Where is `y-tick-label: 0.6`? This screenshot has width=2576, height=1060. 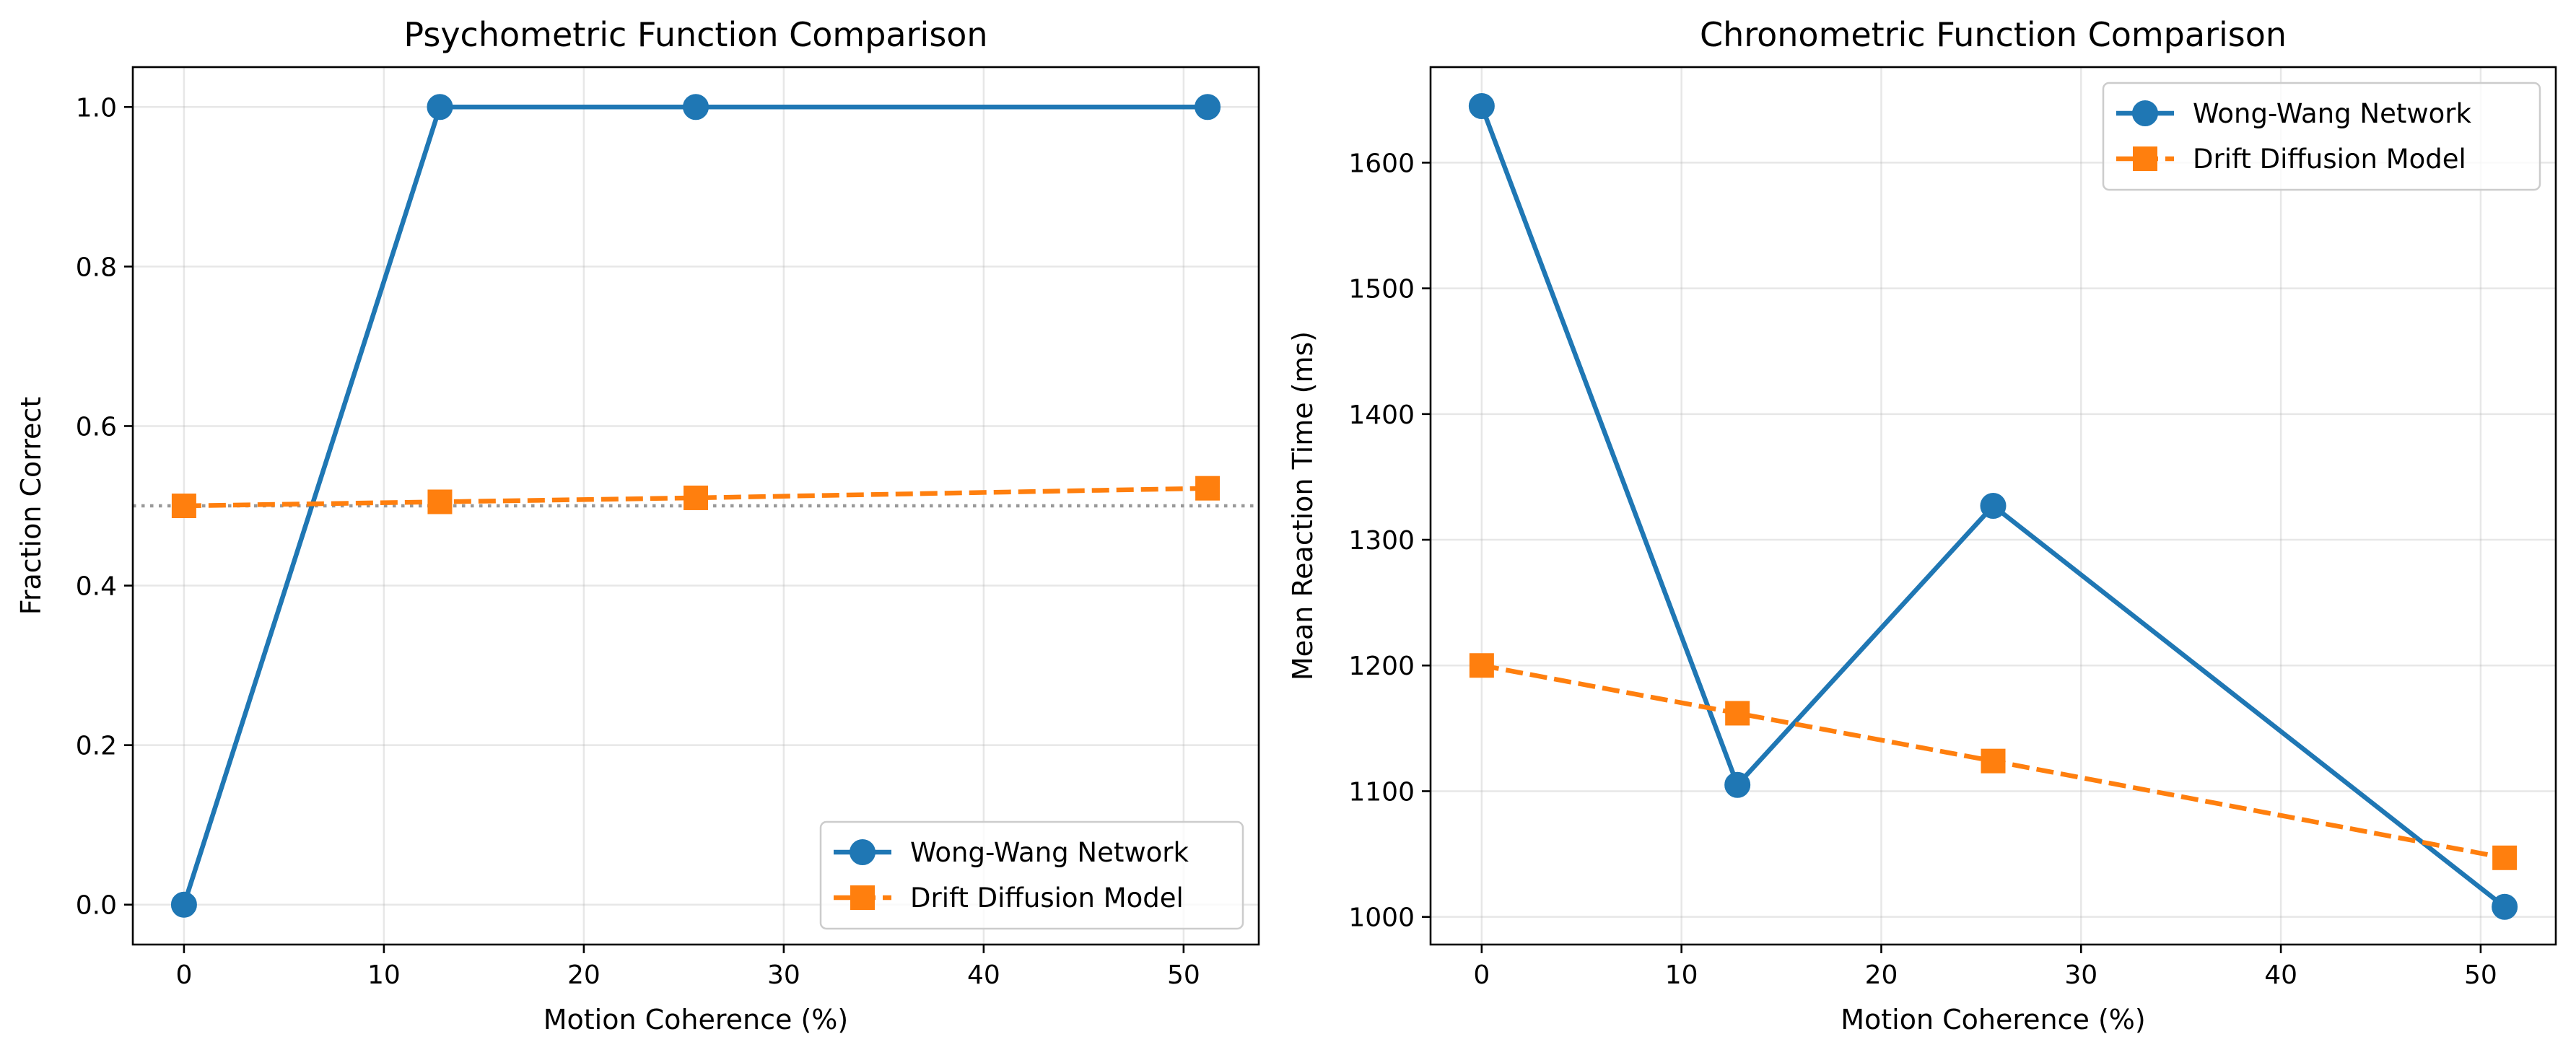 y-tick-label: 0.6 is located at coordinates (96, 427).